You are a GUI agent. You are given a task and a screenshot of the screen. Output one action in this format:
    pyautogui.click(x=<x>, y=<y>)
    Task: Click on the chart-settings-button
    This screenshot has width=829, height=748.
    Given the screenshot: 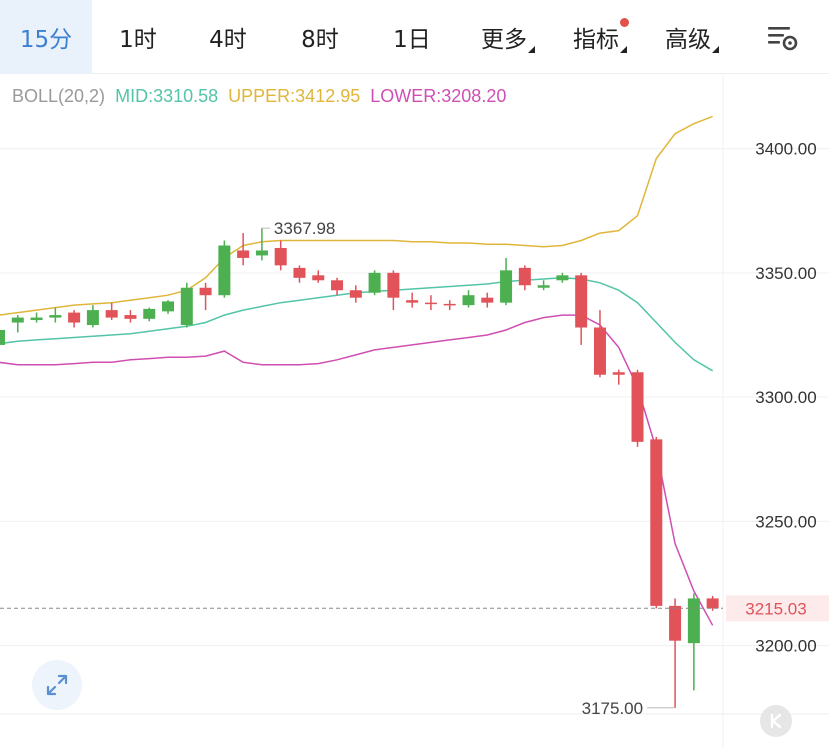 What is the action you would take?
    pyautogui.click(x=782, y=38)
    